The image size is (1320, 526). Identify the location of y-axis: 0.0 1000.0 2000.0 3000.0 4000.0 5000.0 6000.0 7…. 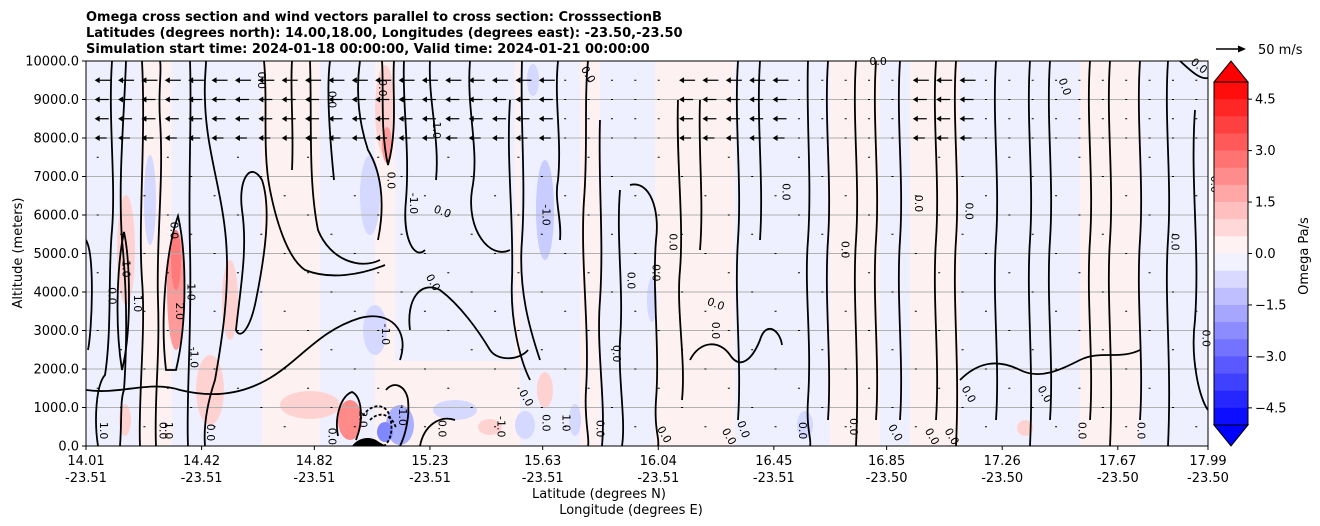
(55, 255).